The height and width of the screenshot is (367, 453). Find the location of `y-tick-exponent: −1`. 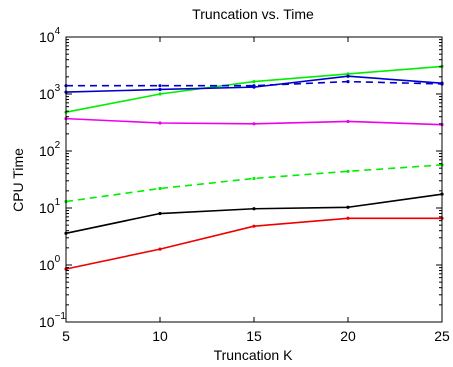

y-tick-exponent: −1 is located at coordinates (61, 316).